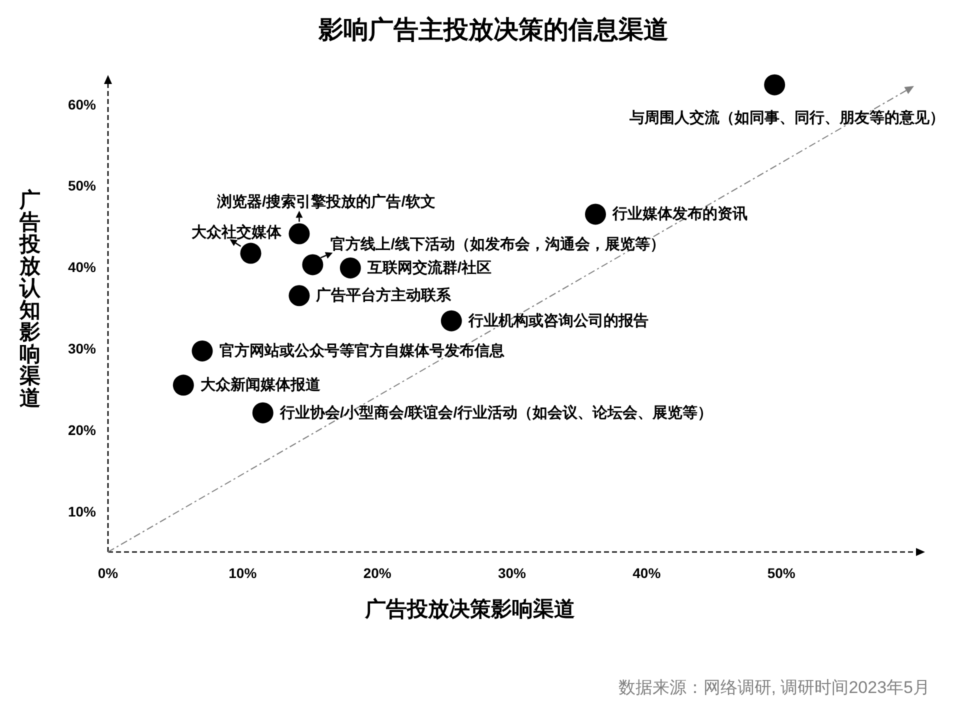 This screenshot has width=961, height=710. Describe the element at coordinates (429, 267) in the screenshot. I see `series-label: 互联网交流群/社区` at that location.